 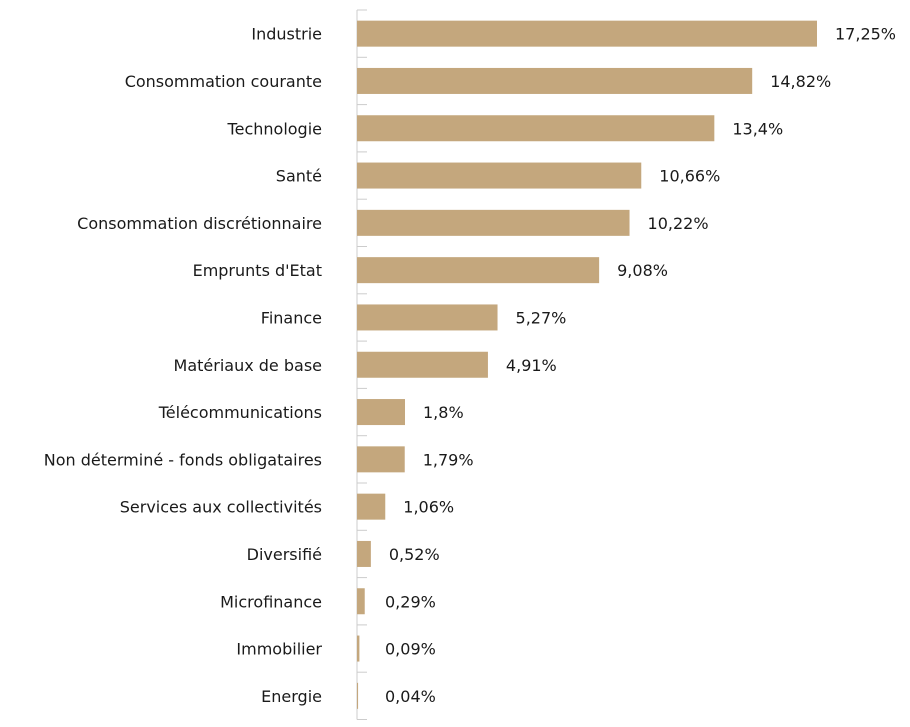 What do you see at coordinates (800, 81) in the screenshot?
I see `value-label: 14,82%` at bounding box center [800, 81].